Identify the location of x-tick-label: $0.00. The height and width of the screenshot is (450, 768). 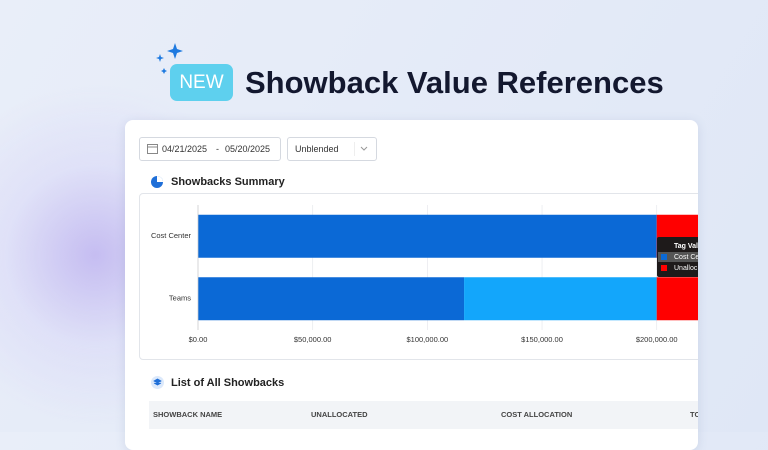
(198, 339).